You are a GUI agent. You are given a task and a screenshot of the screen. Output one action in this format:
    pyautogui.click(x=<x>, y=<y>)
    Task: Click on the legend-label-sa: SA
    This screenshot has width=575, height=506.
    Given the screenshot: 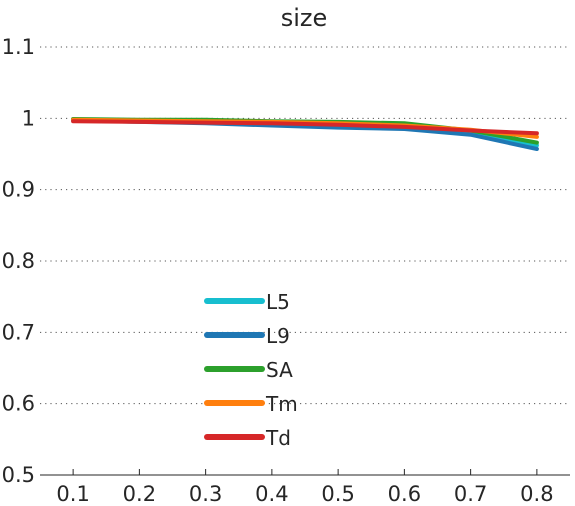 What is the action you would take?
    pyautogui.click(x=279, y=370)
    